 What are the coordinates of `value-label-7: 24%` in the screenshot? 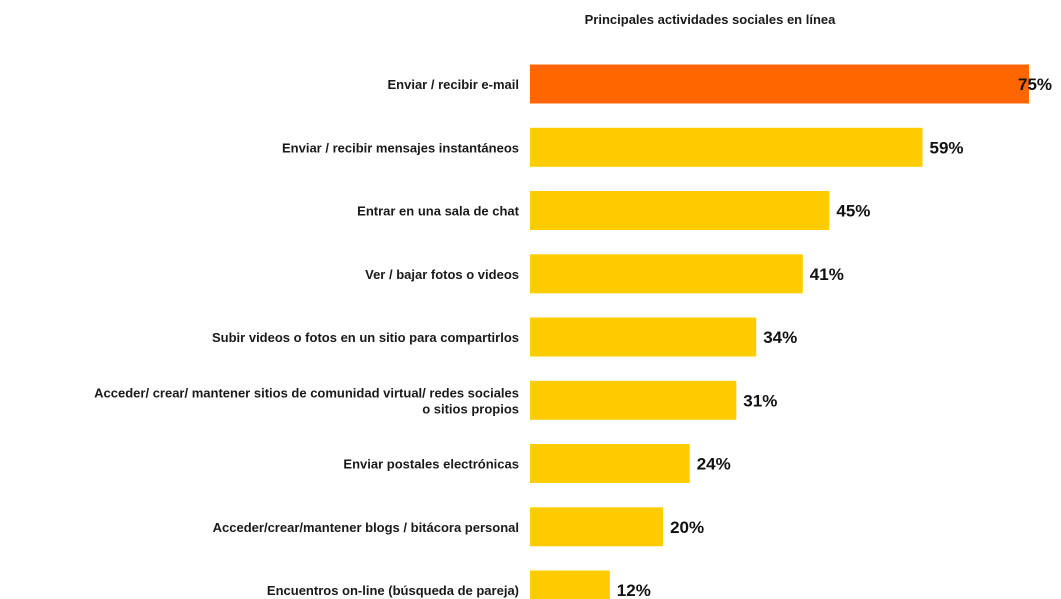 It's located at (714, 464).